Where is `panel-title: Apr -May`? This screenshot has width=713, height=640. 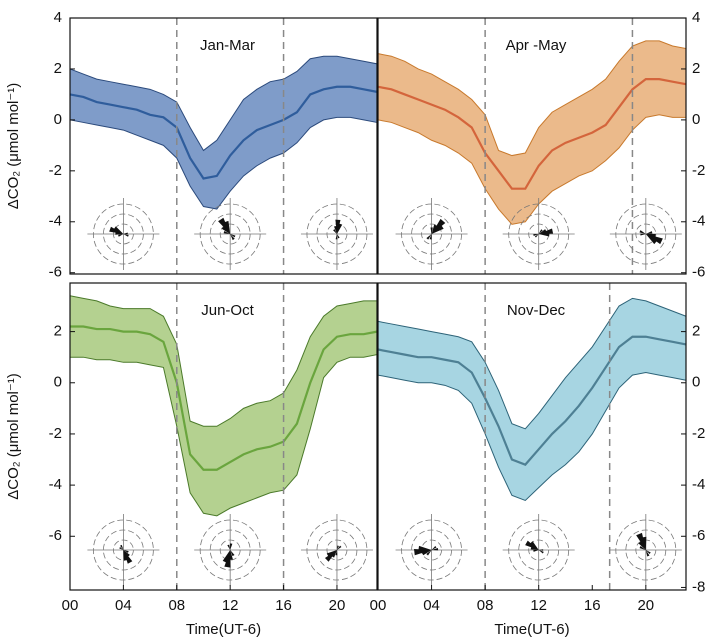
panel-title: Apr -May is located at coordinates (536, 45).